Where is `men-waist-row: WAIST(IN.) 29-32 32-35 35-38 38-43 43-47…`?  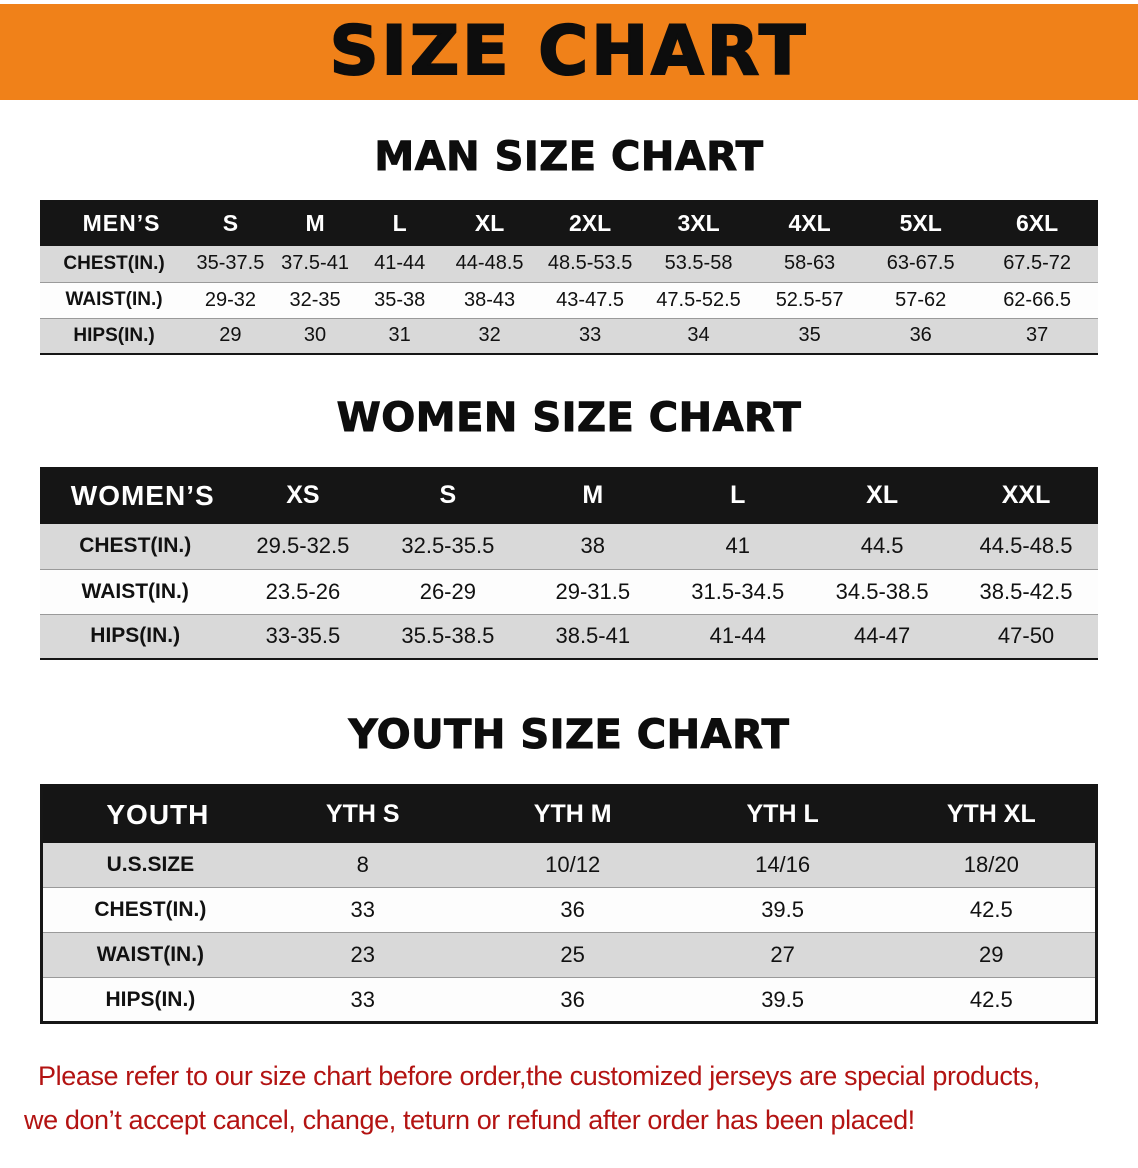
men-waist-row: WAIST(IN.) 29-32 32-35 35-38 38-43 43-47… is located at coordinates (569, 300).